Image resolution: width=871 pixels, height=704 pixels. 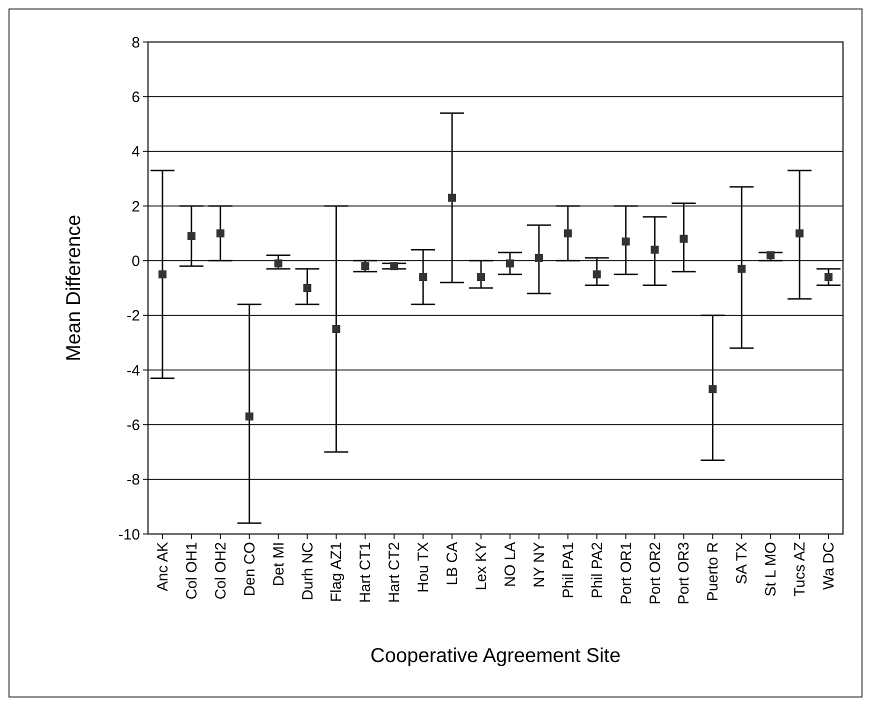 What do you see at coordinates (800, 569) in the screenshot?
I see `x-tick-label: Tucs AZ` at bounding box center [800, 569].